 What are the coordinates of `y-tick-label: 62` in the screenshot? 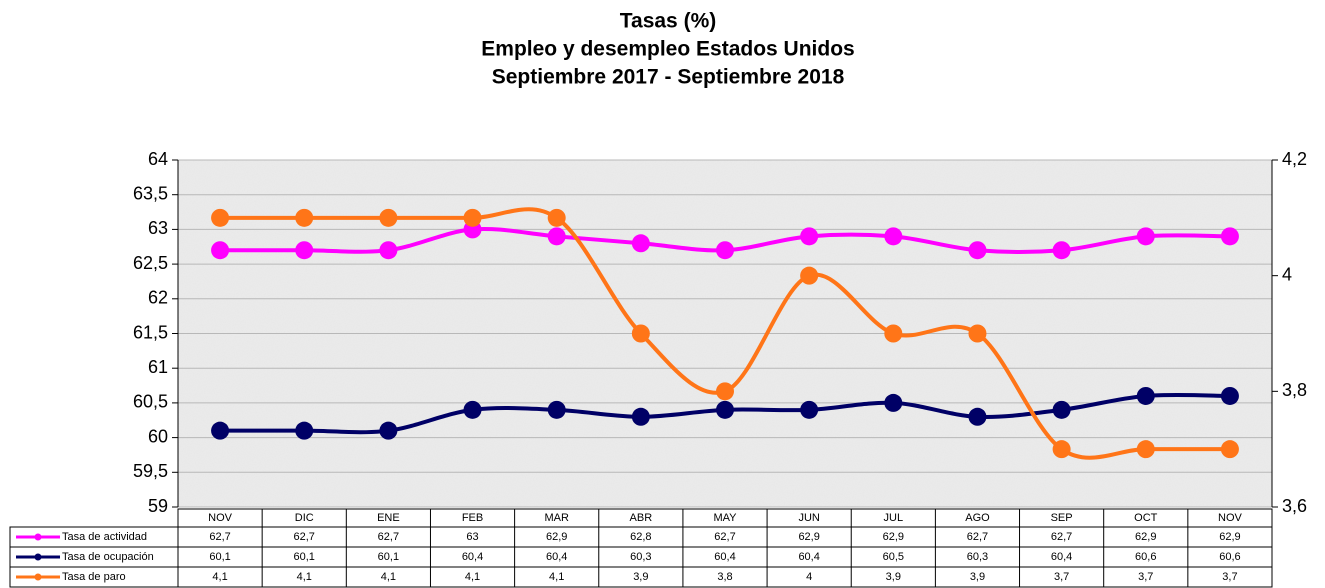 It's located at (158, 298).